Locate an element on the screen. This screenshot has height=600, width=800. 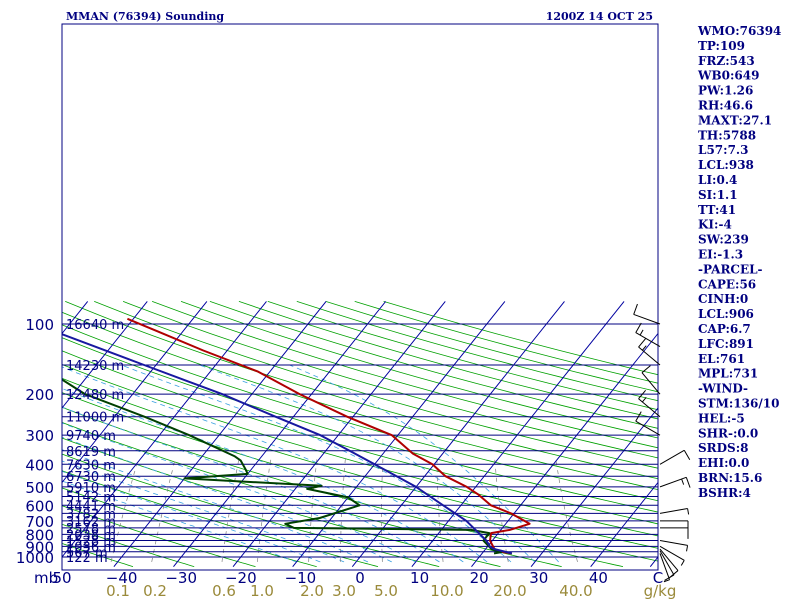
height-label: 16640 m is located at coordinates (95, 325).